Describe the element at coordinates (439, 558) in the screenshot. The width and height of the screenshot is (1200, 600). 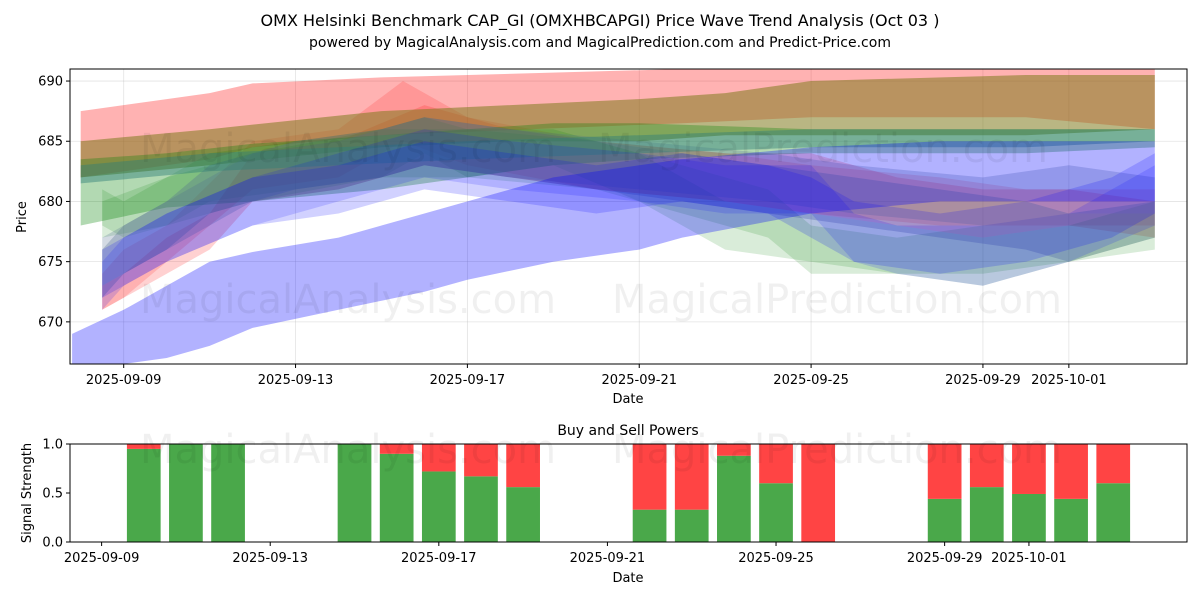
I see `signal-x-tick-label: 2025-09-17` at that location.